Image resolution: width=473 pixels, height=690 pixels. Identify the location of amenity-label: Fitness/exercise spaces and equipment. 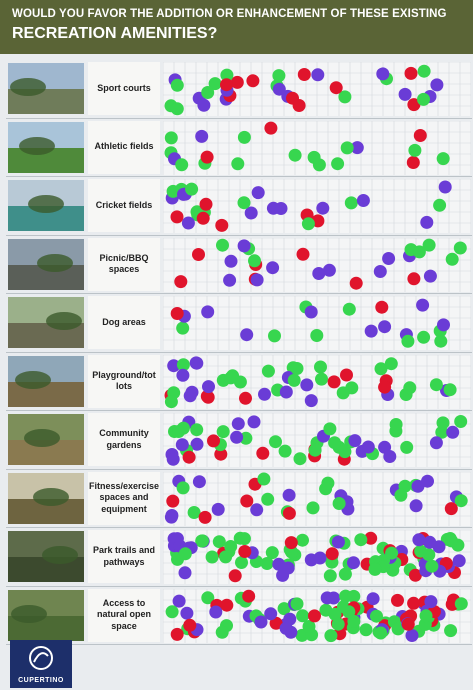
(124, 498).